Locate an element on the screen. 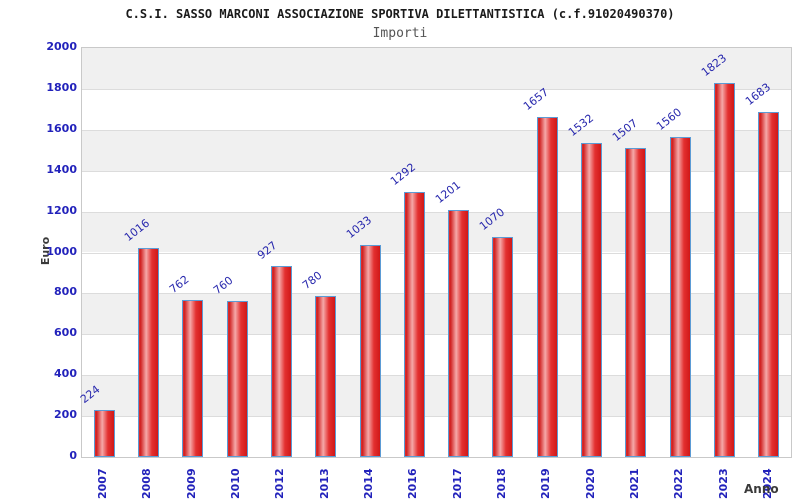 The width and height of the screenshot is (800, 500). y-tick-label: 0 is located at coordinates (73, 455).